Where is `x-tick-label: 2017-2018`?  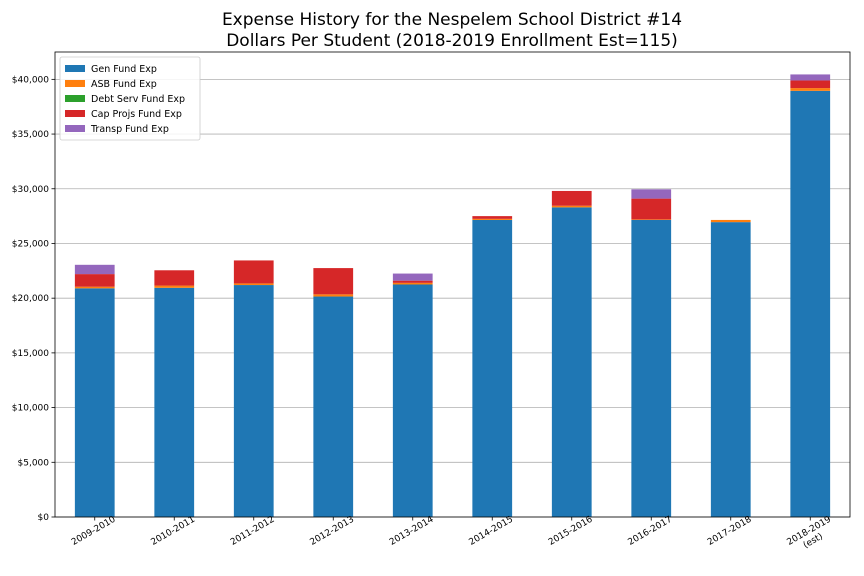
x-tick-label: 2017-2018 is located at coordinates (730, 531).